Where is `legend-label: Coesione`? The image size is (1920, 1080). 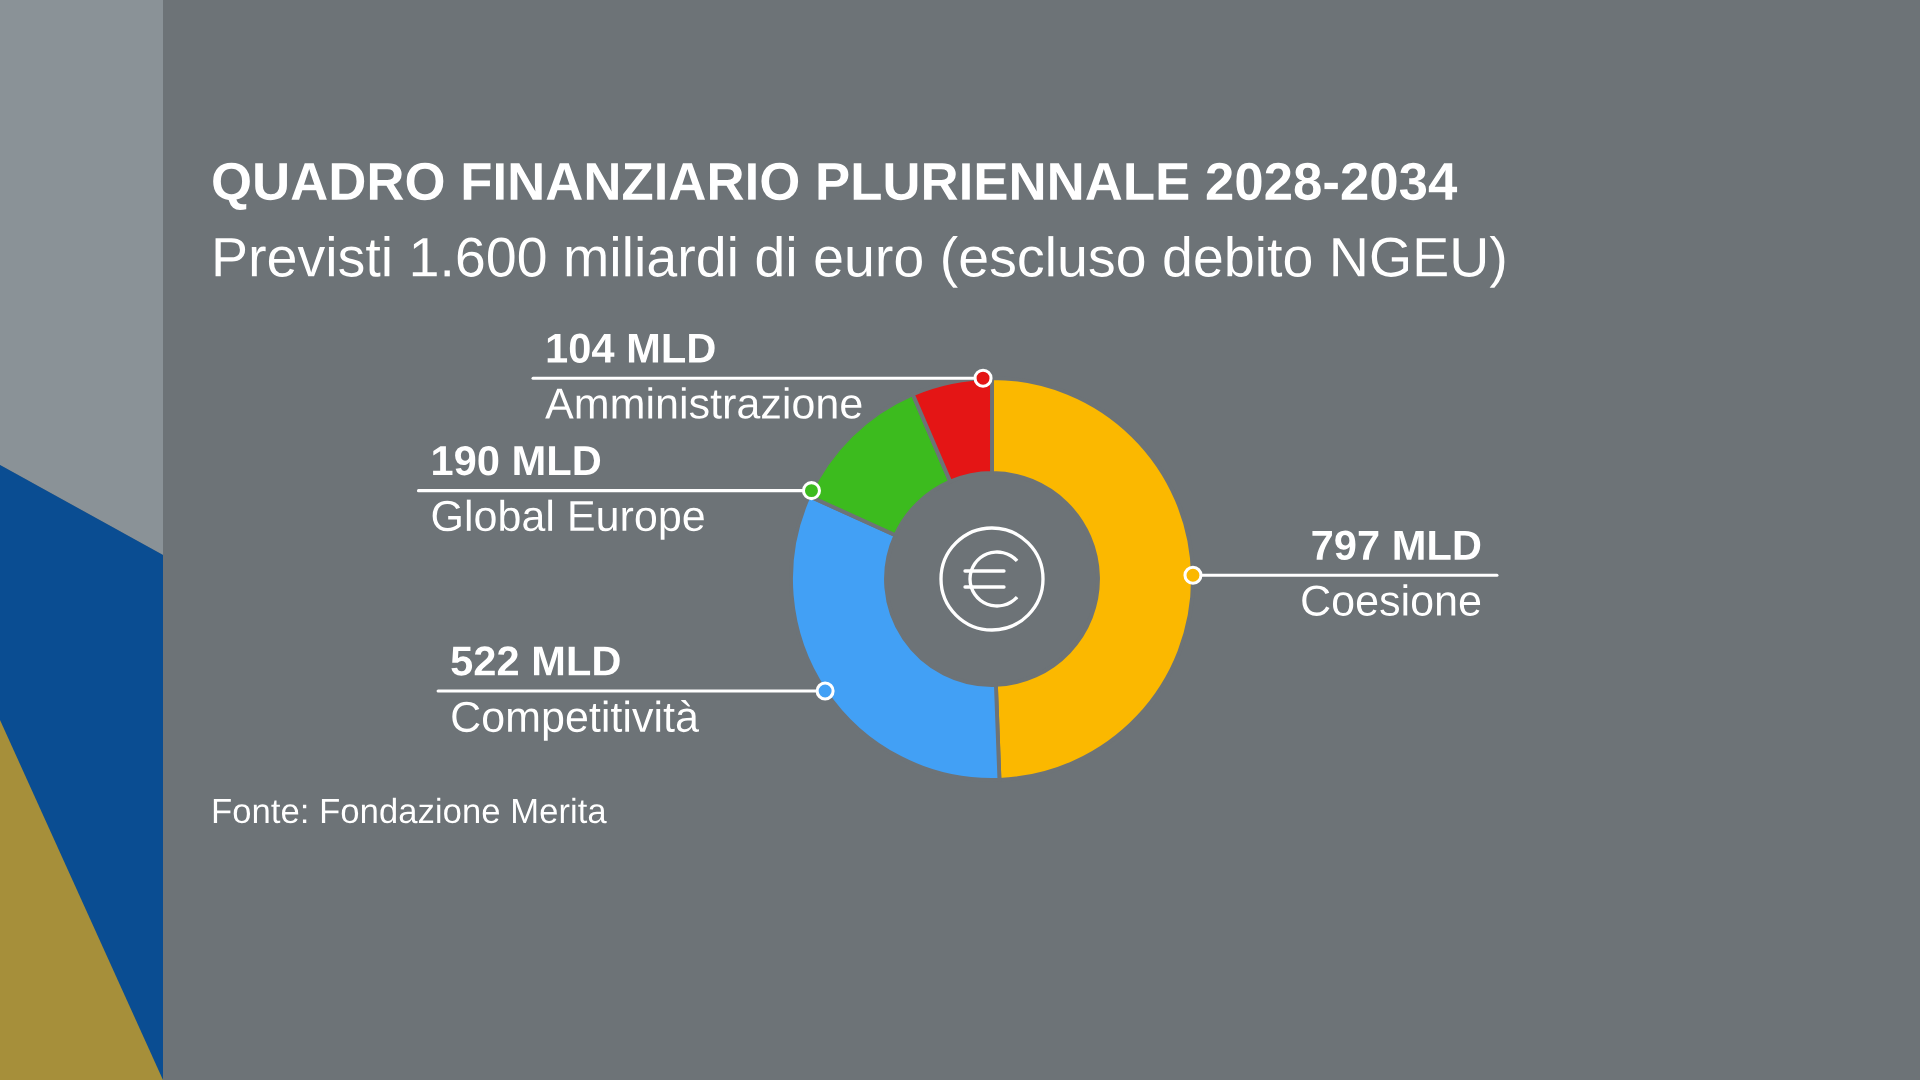
legend-label: Coesione is located at coordinates (1391, 600).